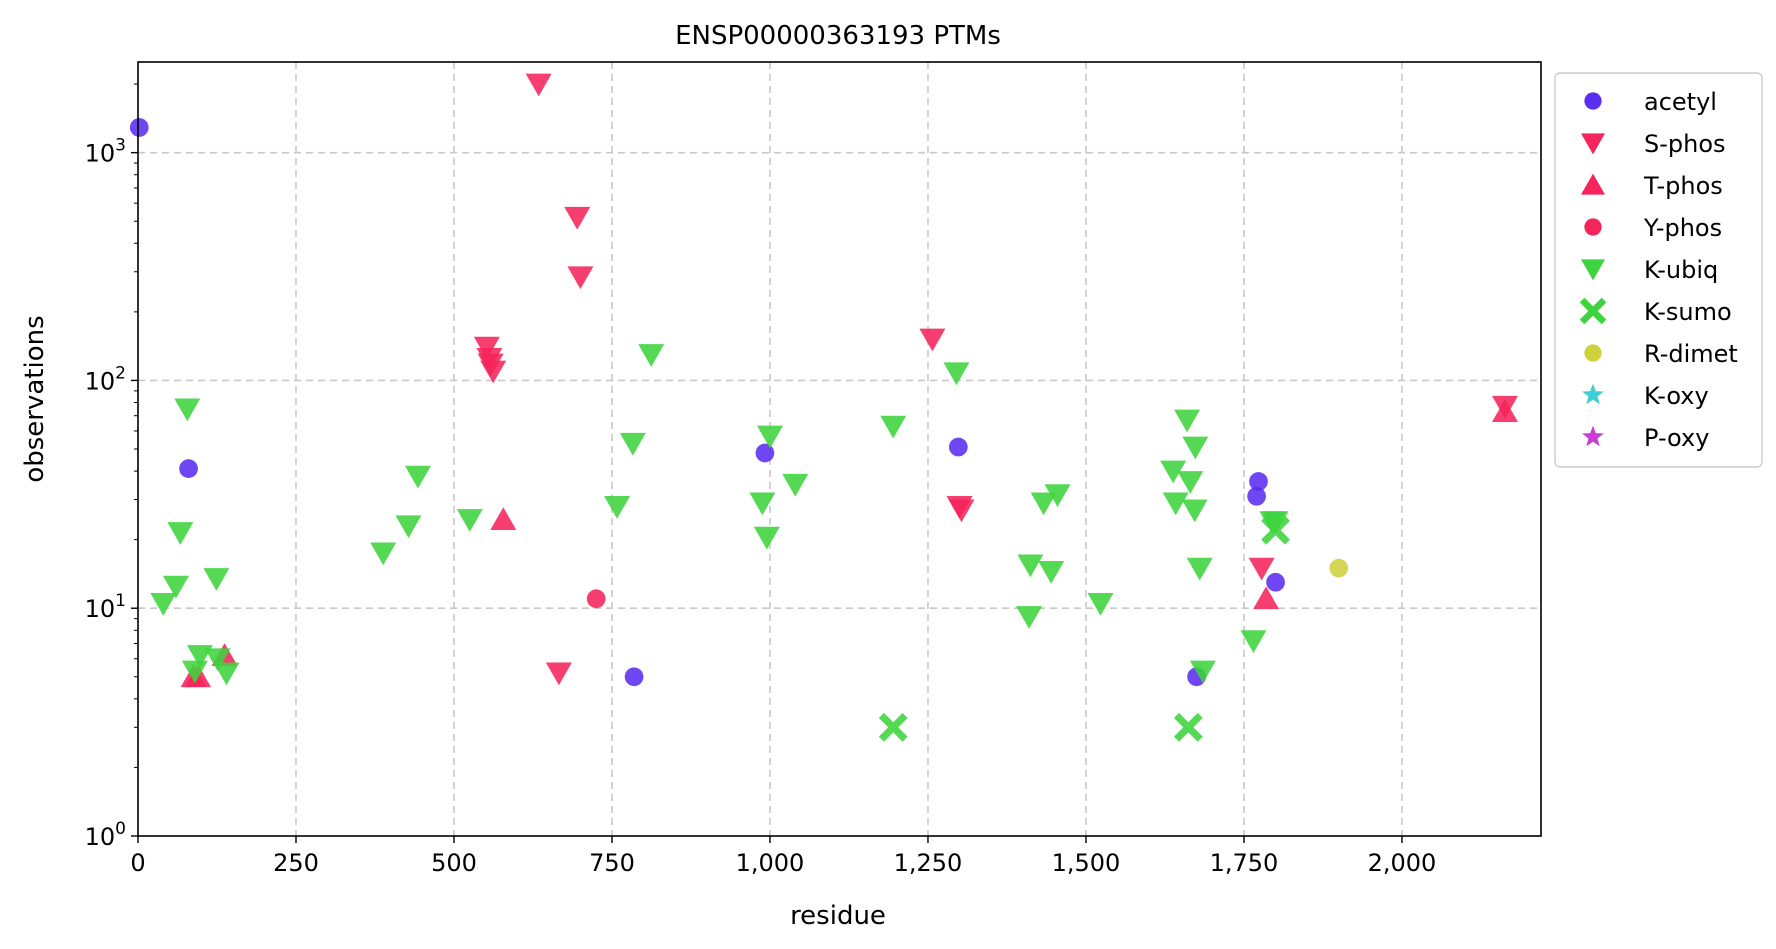 Image resolution: width=1776 pixels, height=949 pixels. I want to click on legend-marker-t-phos, so click(1593, 184).